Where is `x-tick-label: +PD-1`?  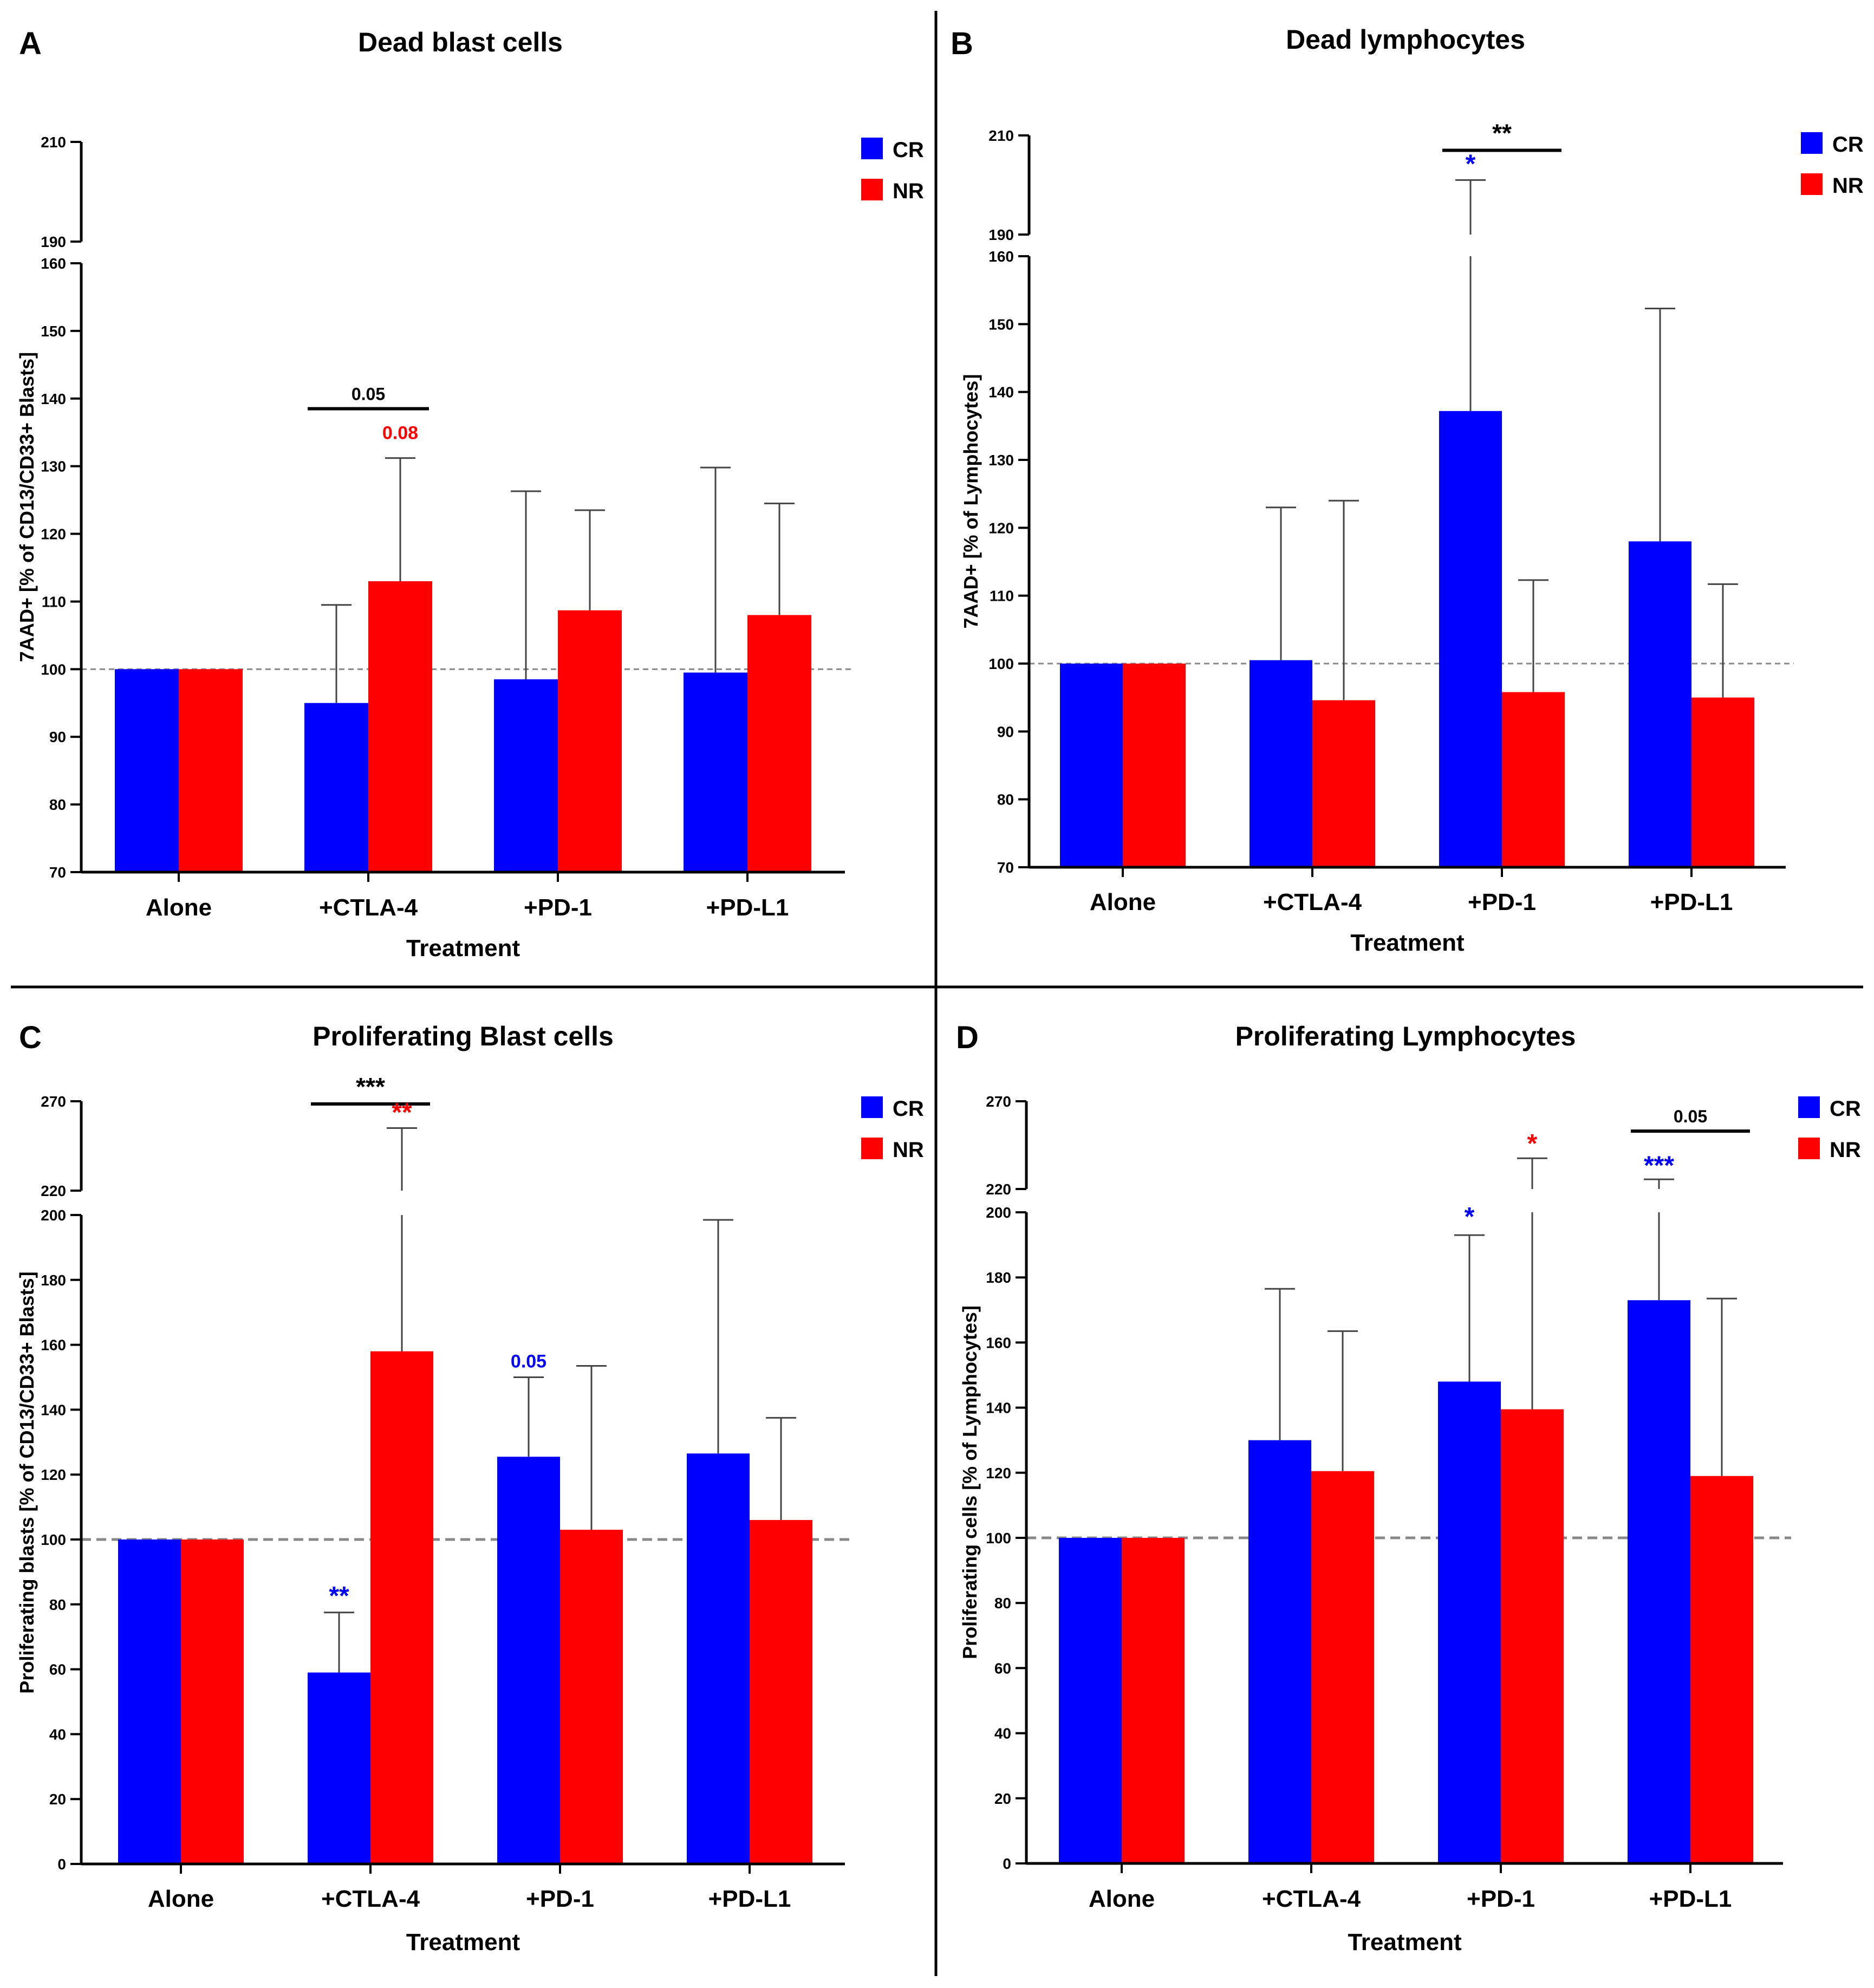 x-tick-label: +PD-1 is located at coordinates (560, 1899).